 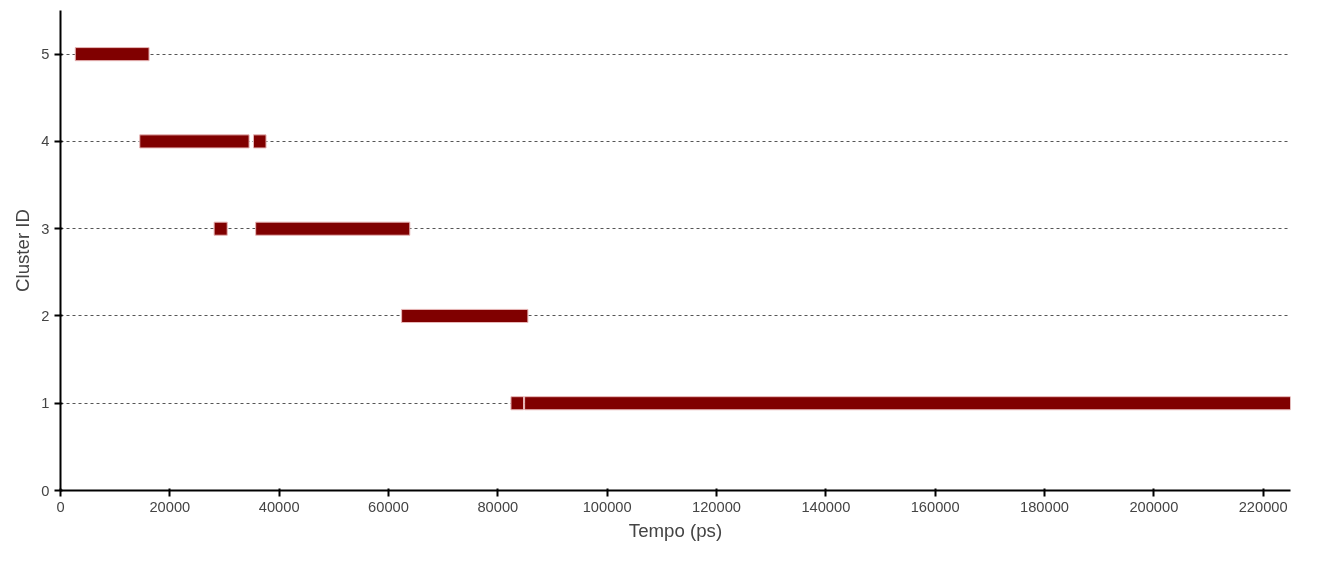 I want to click on y-tick-label: 0, so click(x=45, y=490).